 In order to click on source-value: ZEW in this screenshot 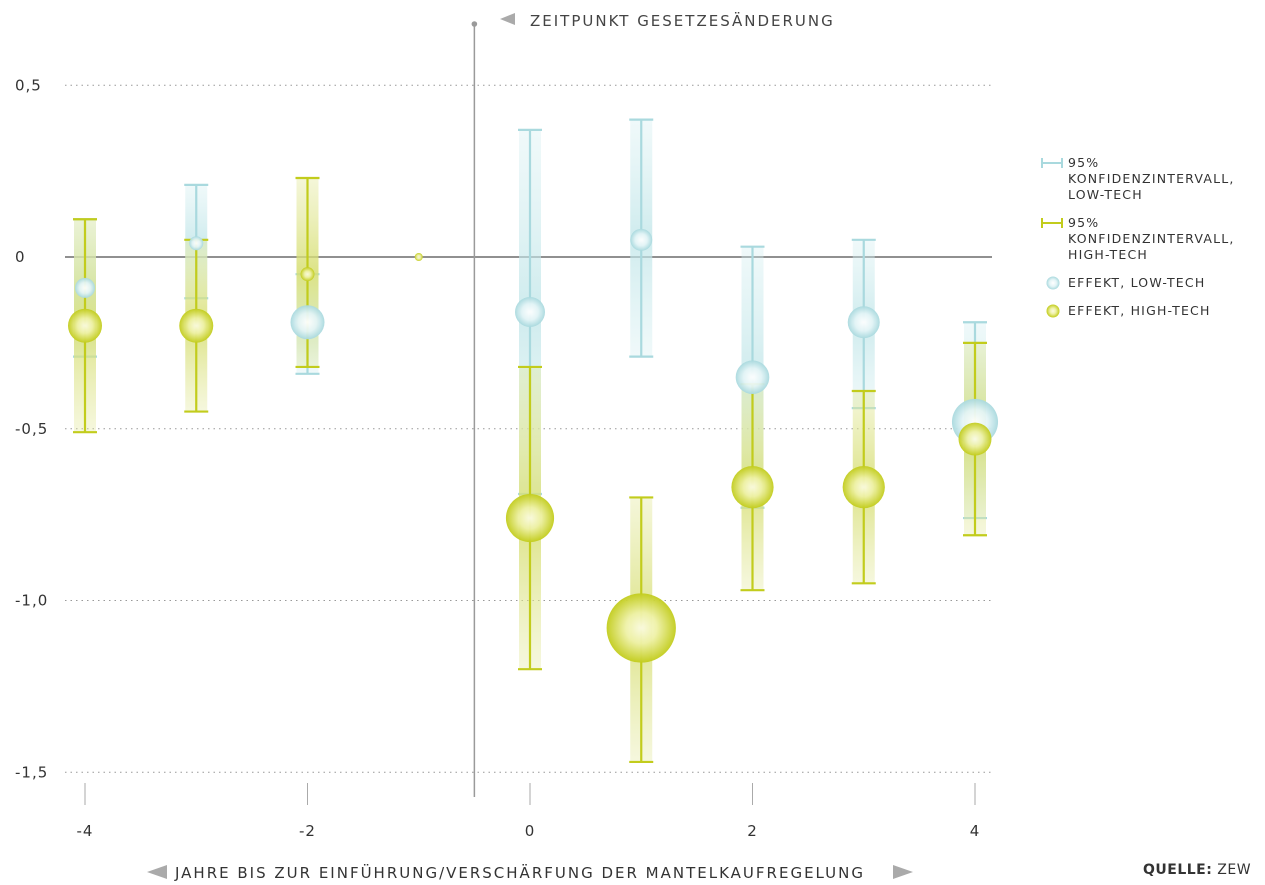, I will do `click(1234, 870)`.